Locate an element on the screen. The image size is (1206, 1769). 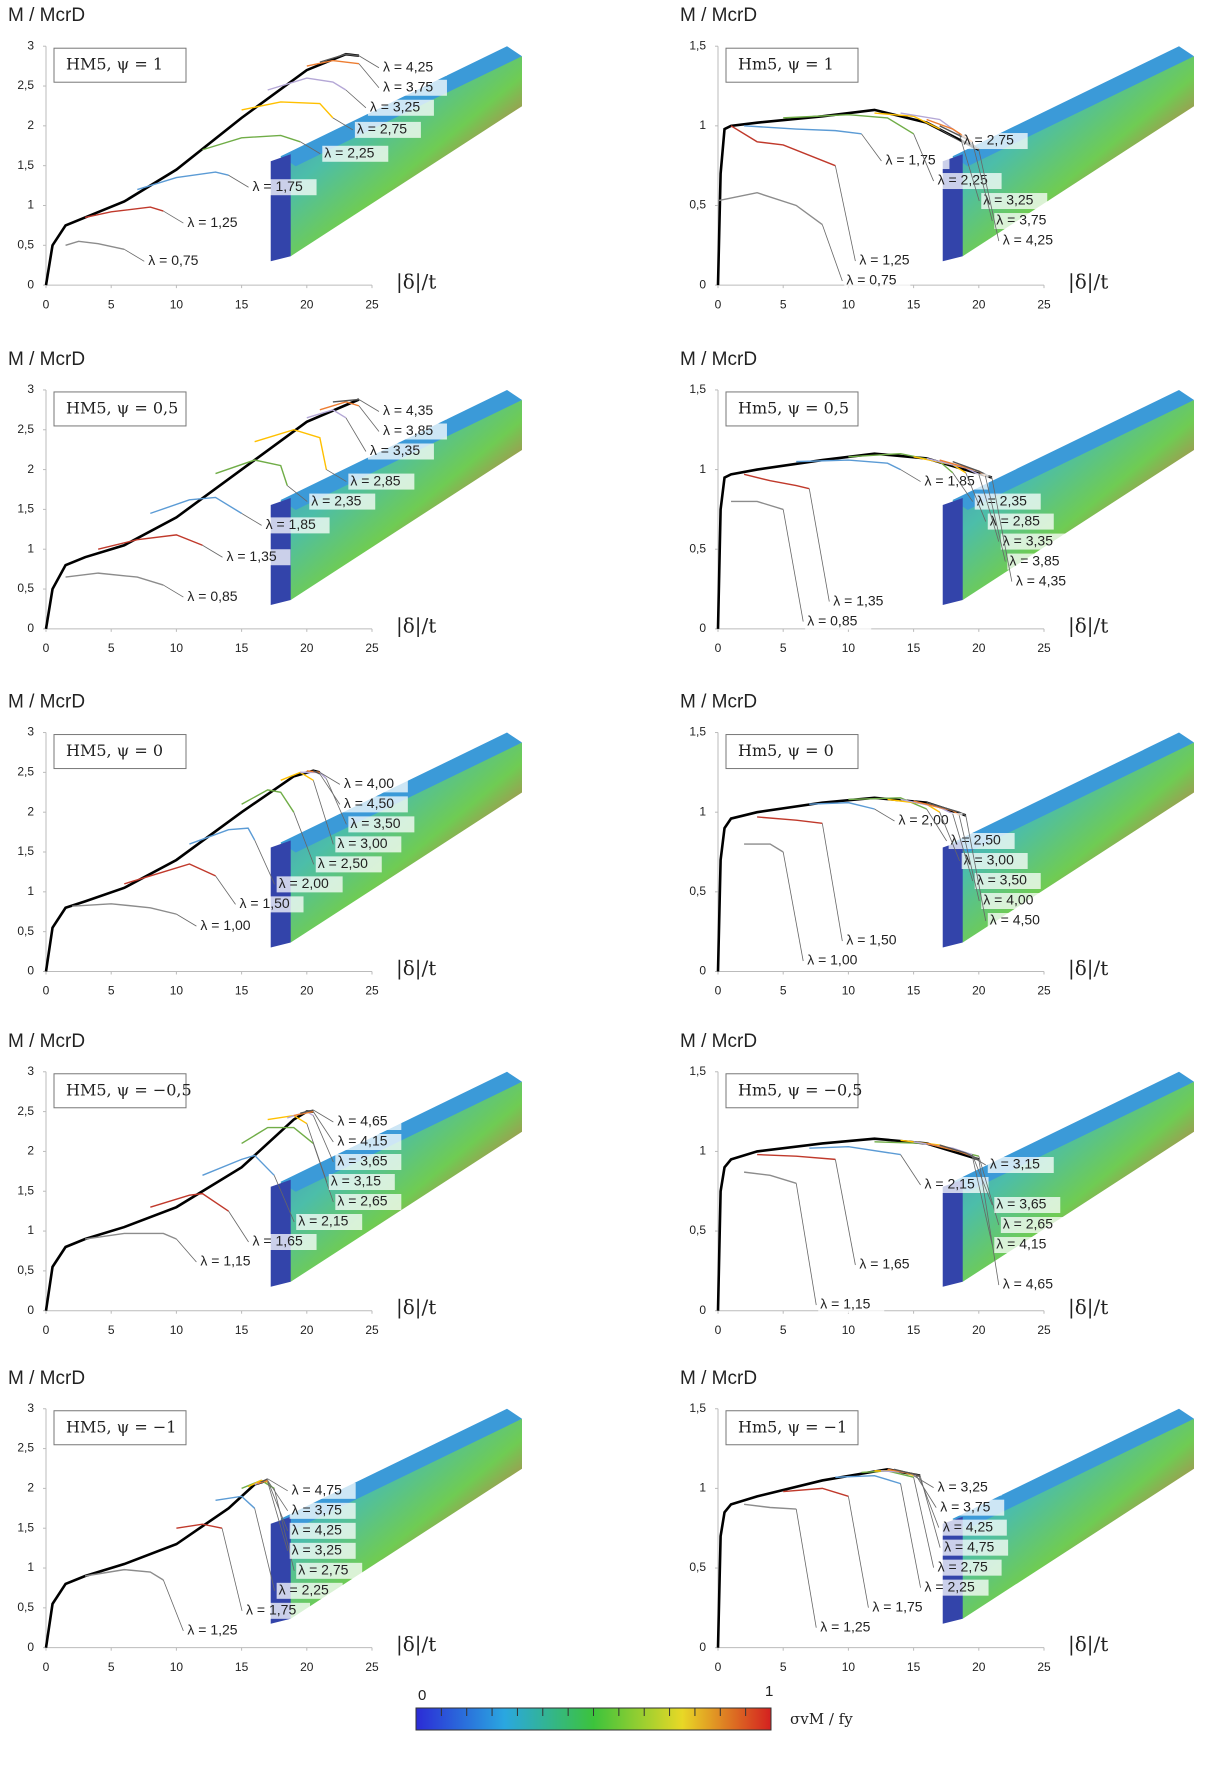
series-label: λ = 1,00 is located at coordinates (225, 925).